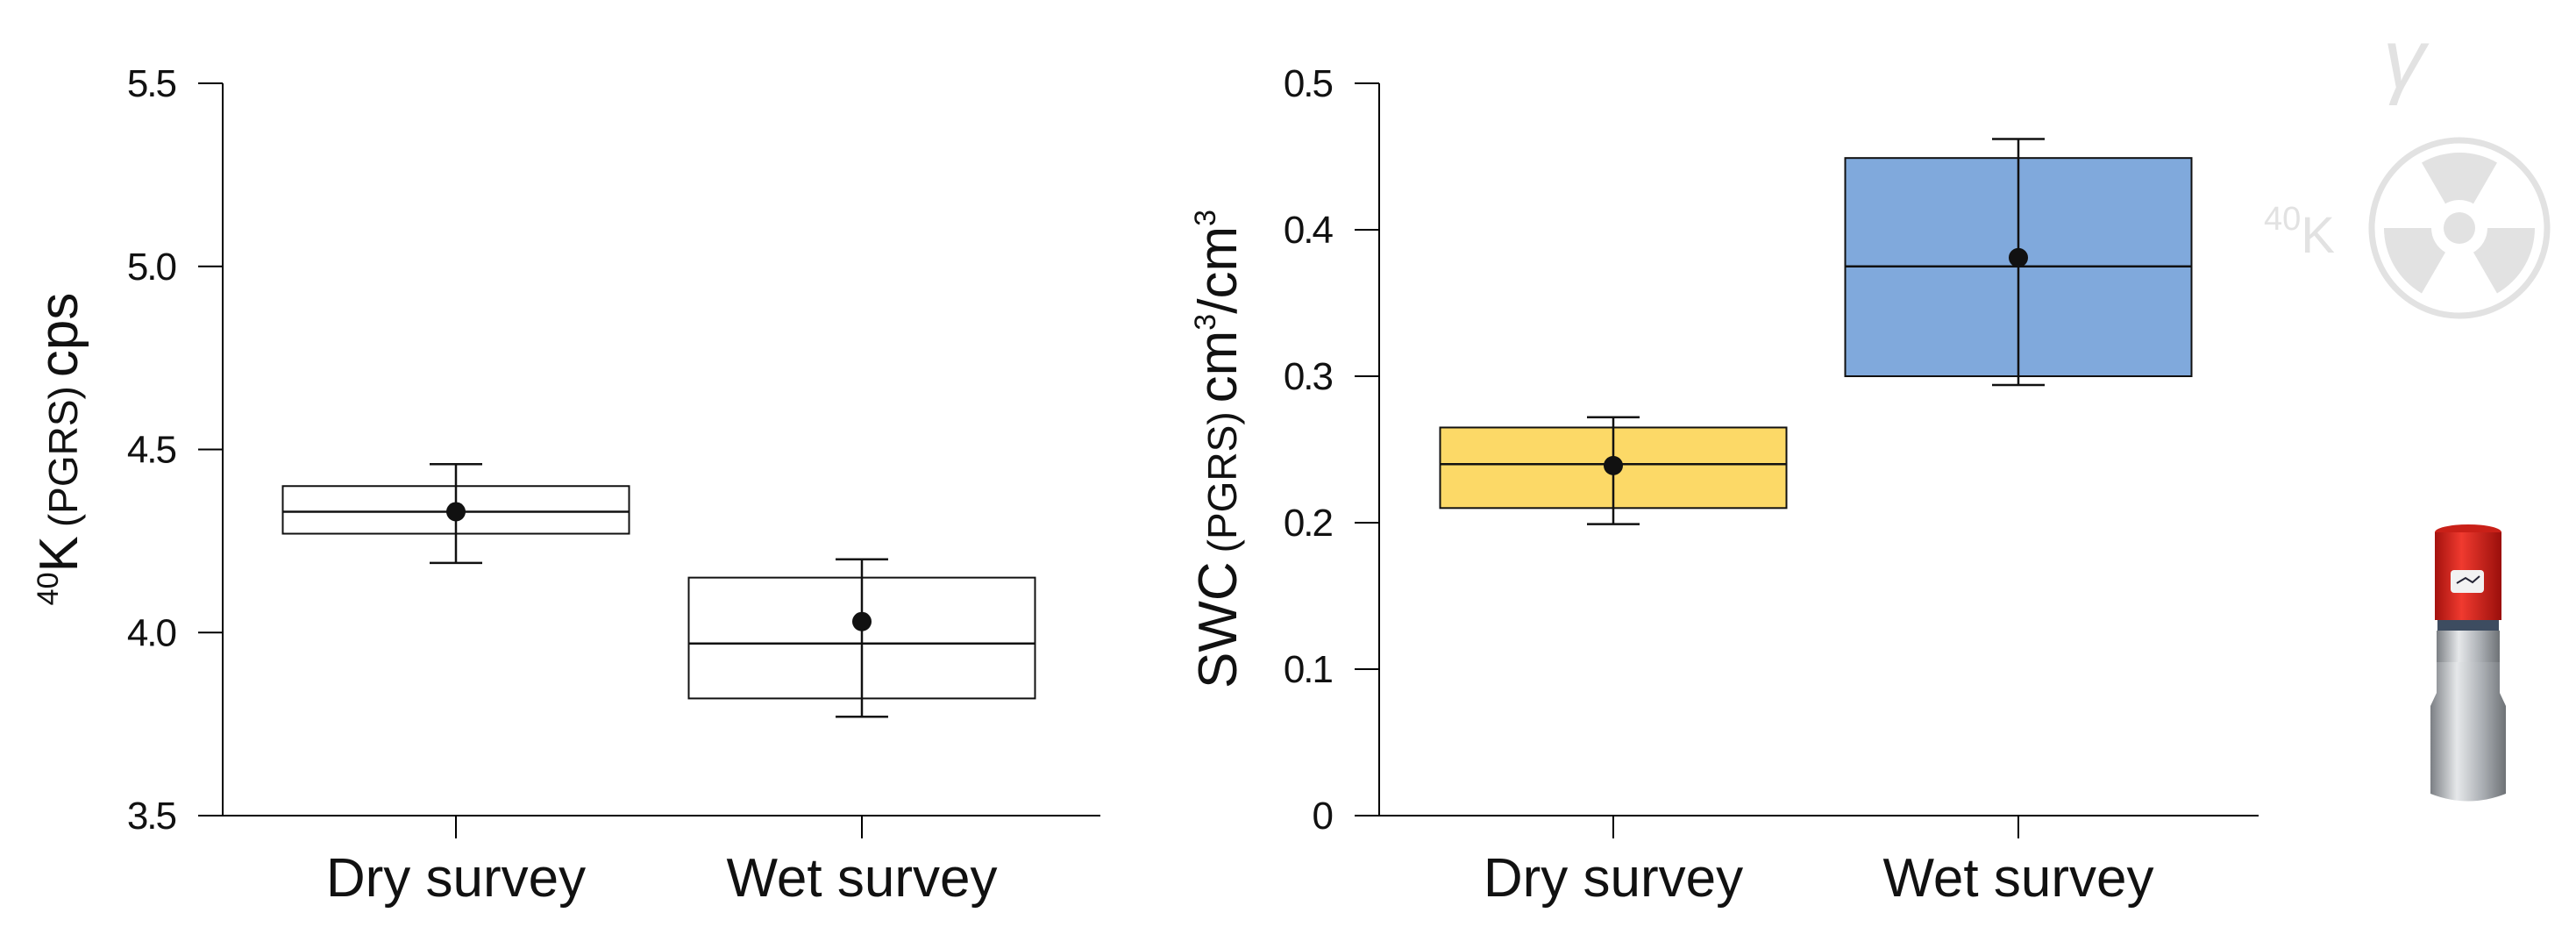  I want to click on sensor-neck, so click(2468, 646).